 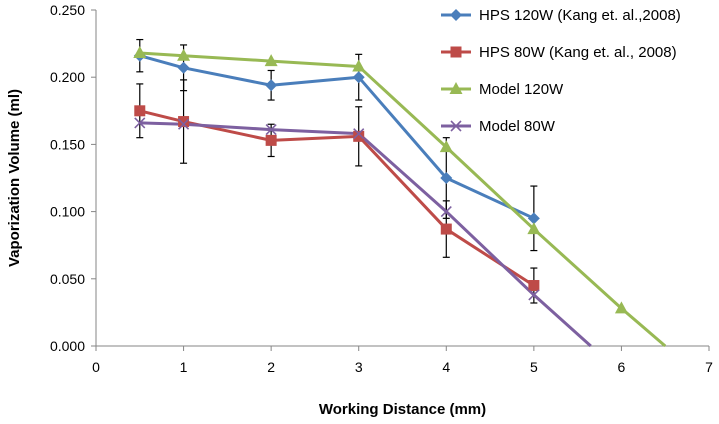 What do you see at coordinates (534, 367) in the screenshot?
I see `x-tick-label: 5` at bounding box center [534, 367].